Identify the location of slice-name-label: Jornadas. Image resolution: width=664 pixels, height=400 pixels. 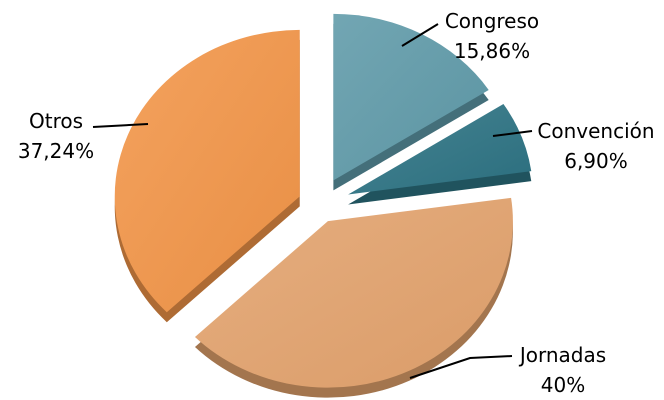
(562, 355).